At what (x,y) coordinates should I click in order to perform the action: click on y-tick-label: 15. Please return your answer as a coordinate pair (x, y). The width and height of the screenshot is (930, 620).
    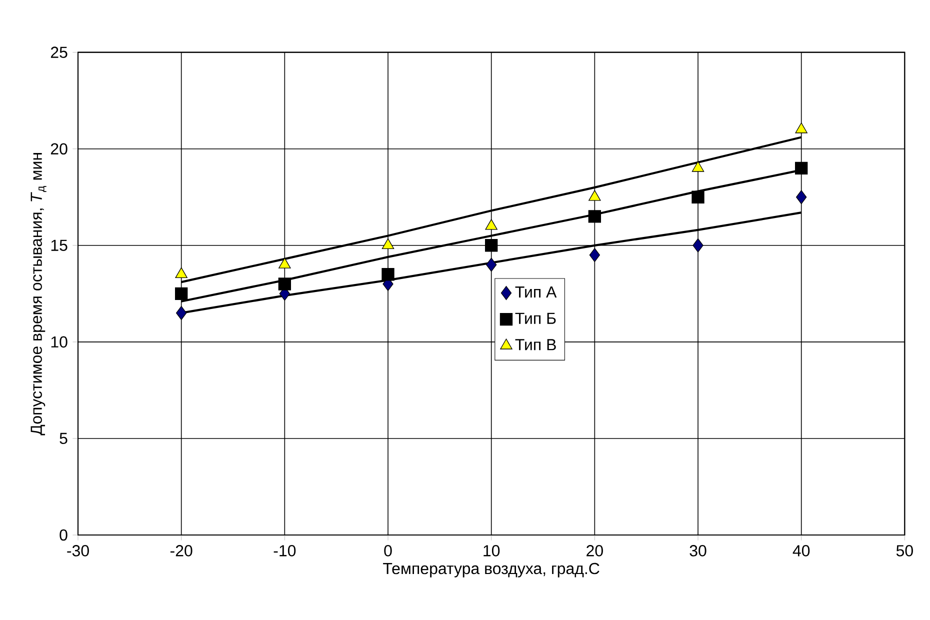
    Looking at the image, I should click on (59, 245).